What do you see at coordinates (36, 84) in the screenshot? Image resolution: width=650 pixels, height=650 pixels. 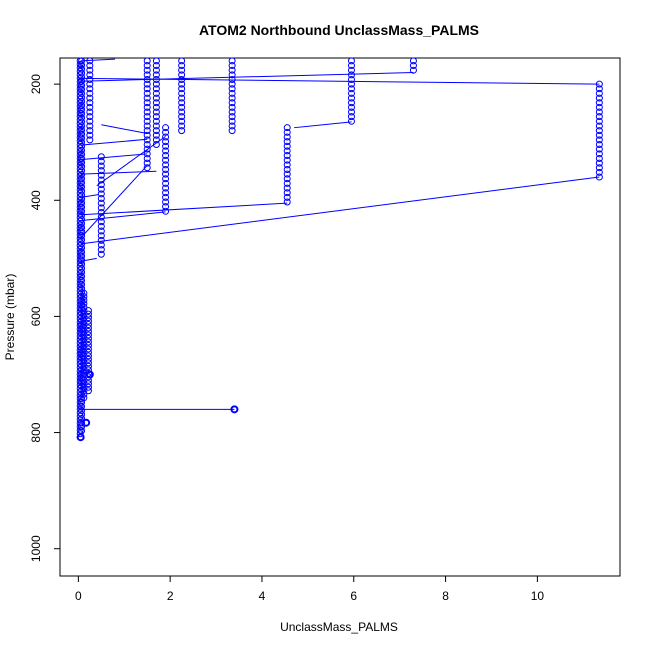 I see `y-tick-label: 200` at bounding box center [36, 84].